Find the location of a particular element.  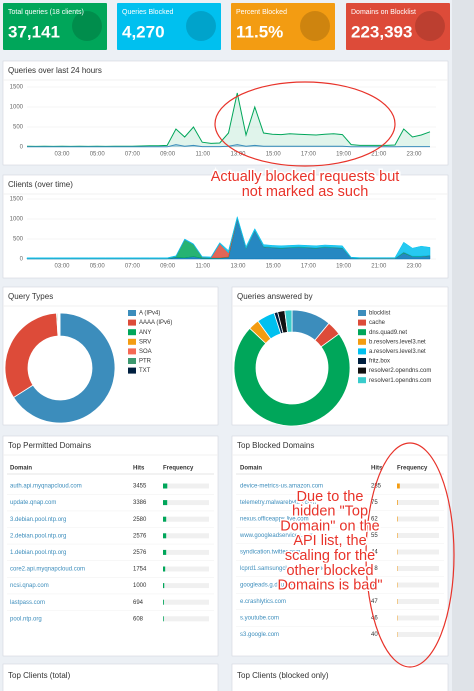

domain-link: device-metrics-us.amazon.com is located at coordinates (281, 487).